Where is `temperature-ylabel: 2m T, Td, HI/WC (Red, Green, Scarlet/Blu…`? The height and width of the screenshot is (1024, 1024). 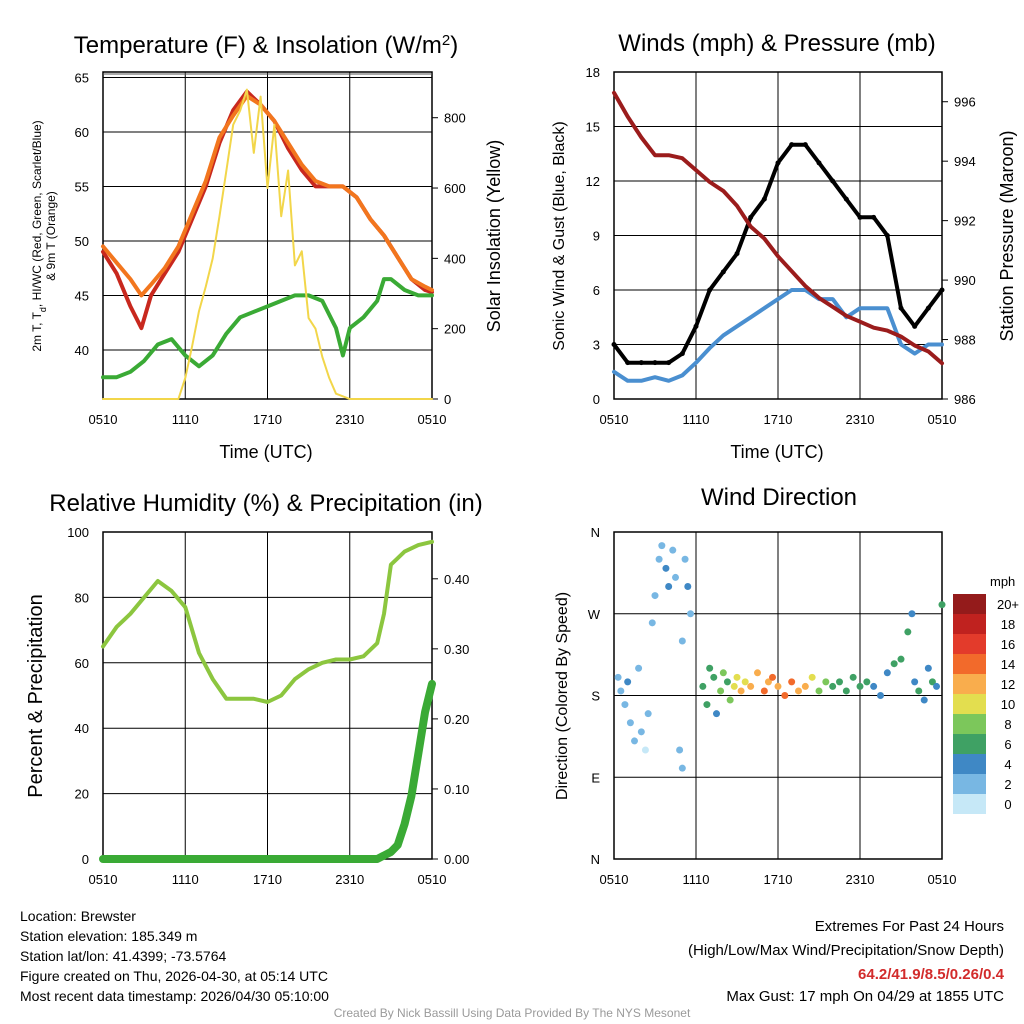 temperature-ylabel: 2m T, Td, HI/WC (Red, Green, Scarlet/Blu… is located at coordinates (39, 235).